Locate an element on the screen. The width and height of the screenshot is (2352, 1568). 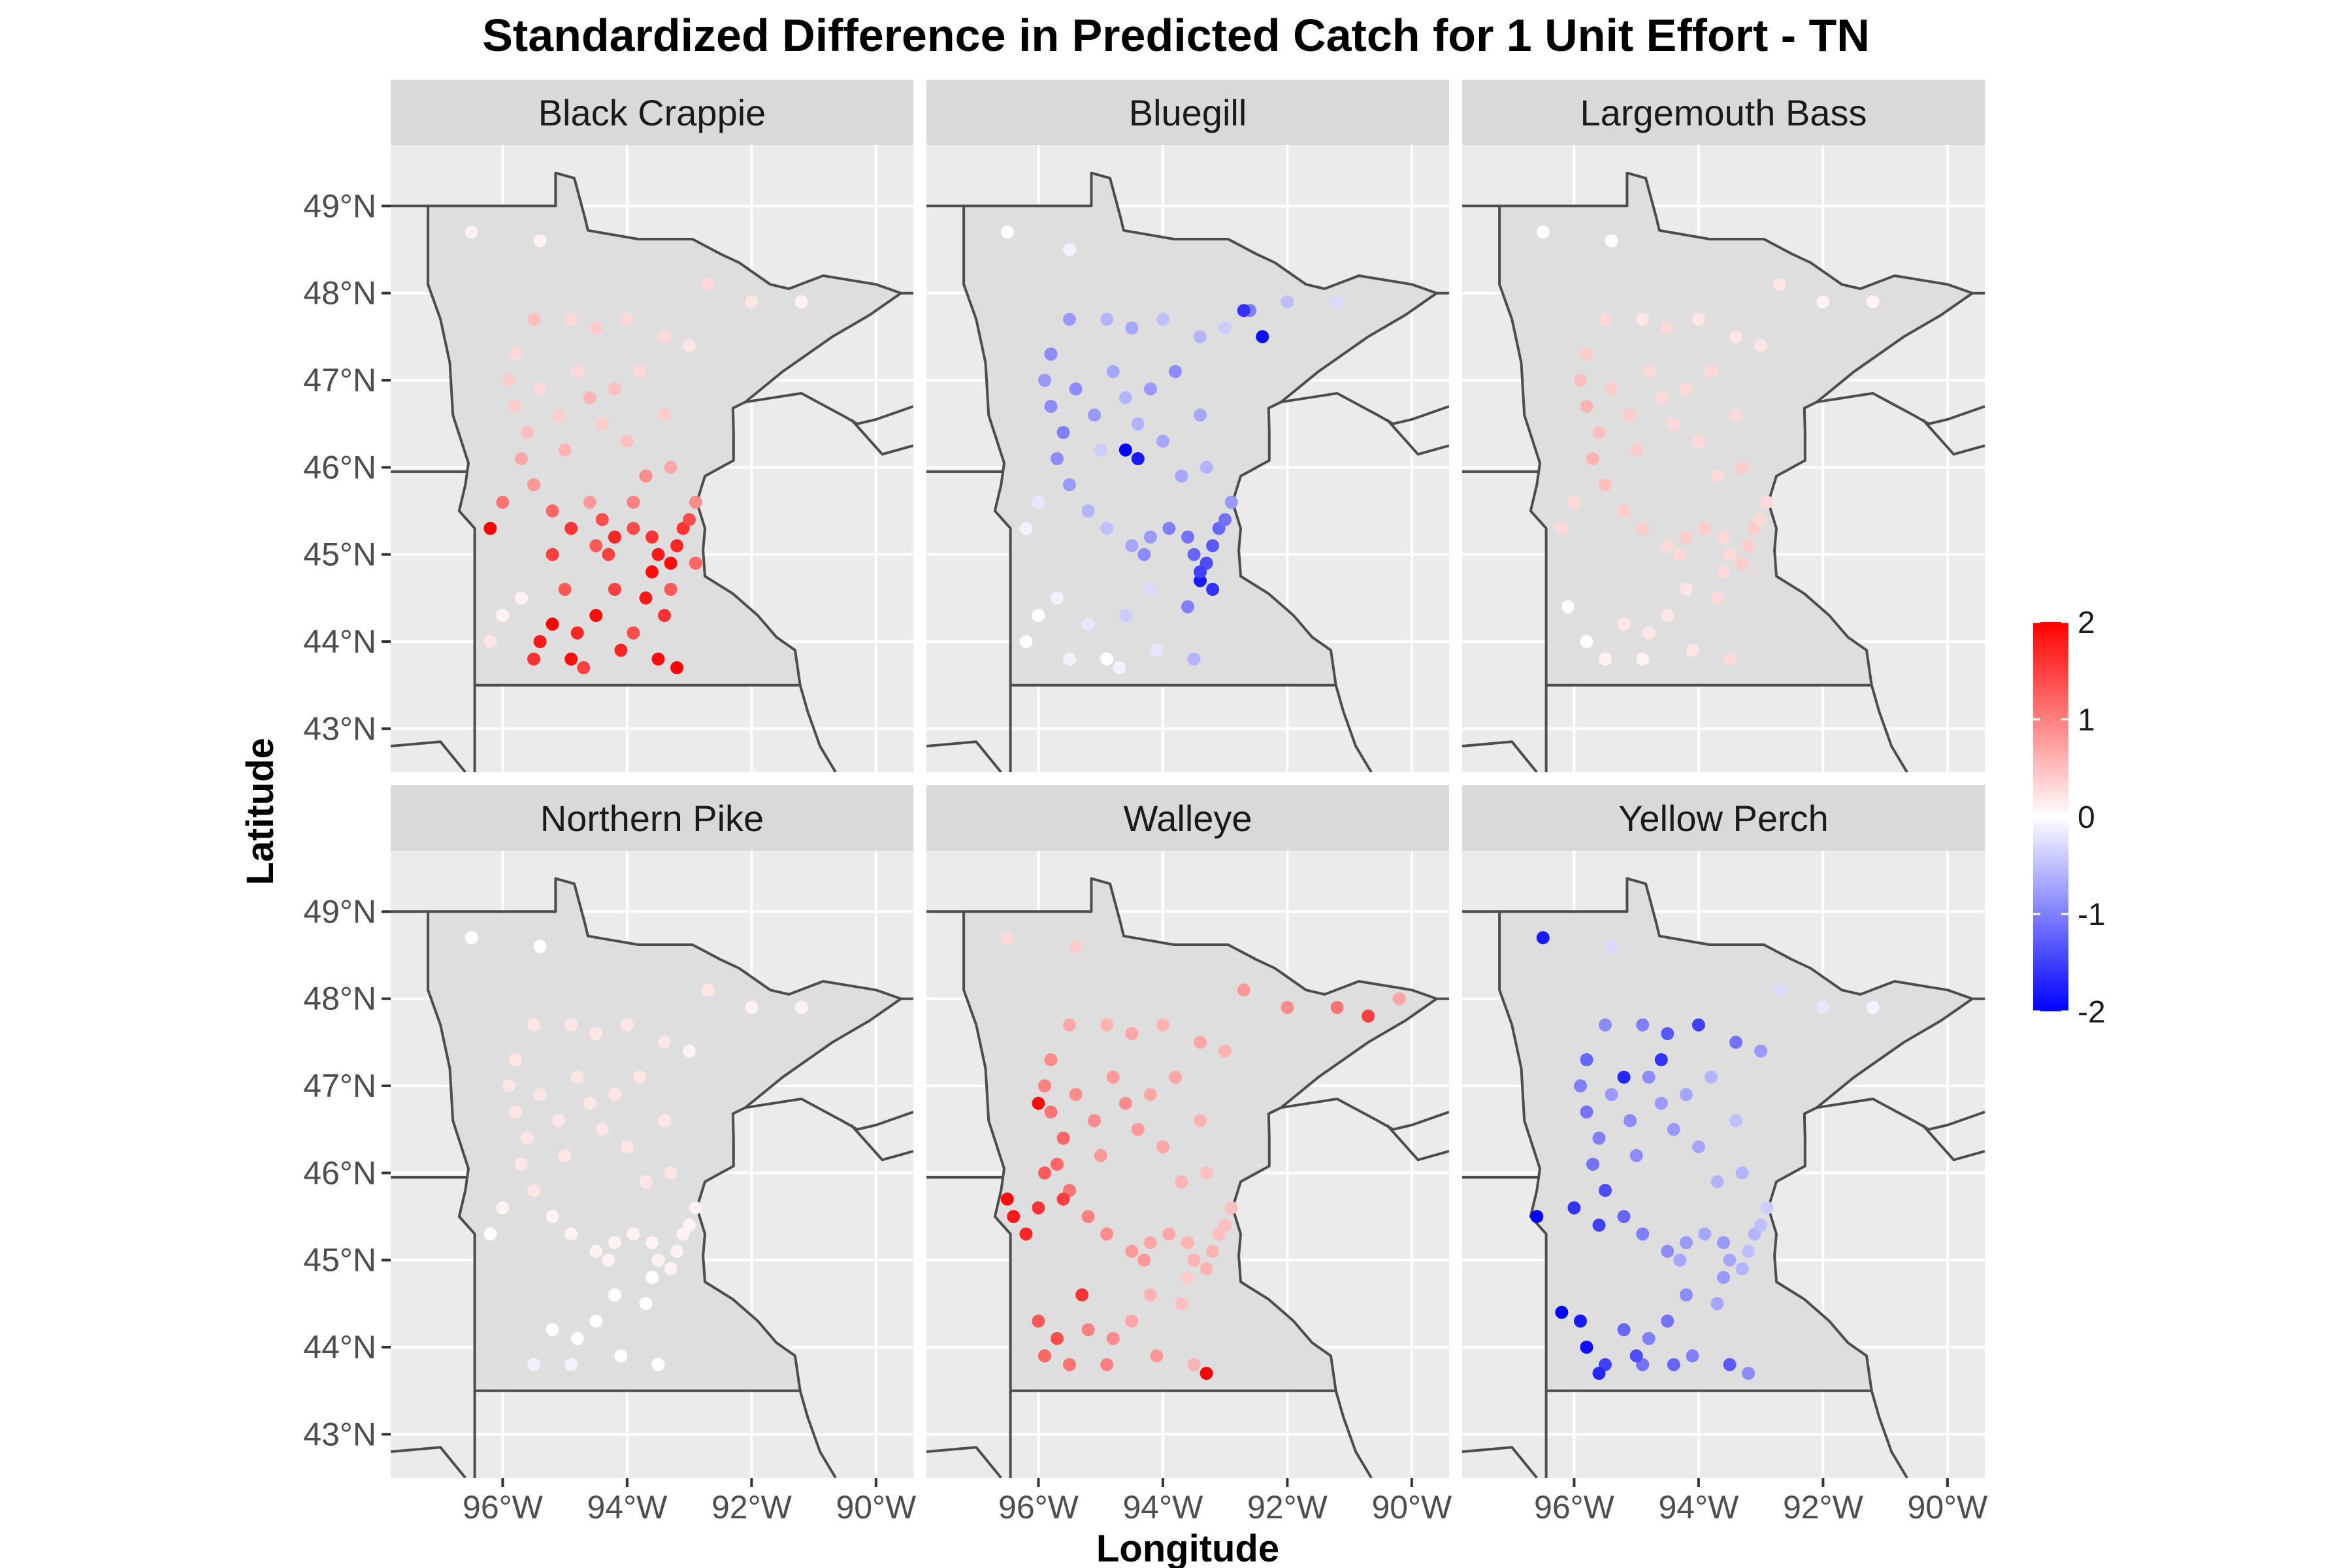
legend-tick-label: -1 is located at coordinates (2092, 915).